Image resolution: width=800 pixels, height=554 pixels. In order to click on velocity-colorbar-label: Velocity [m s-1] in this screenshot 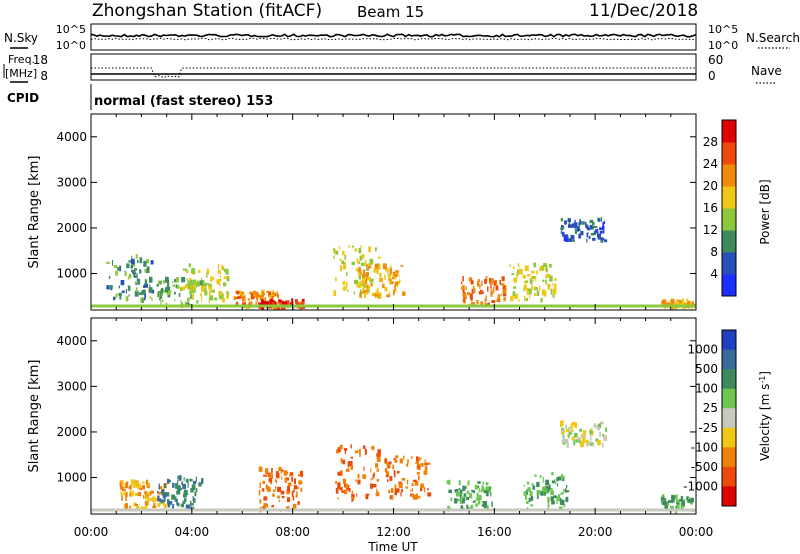, I will do `click(765, 416)`.